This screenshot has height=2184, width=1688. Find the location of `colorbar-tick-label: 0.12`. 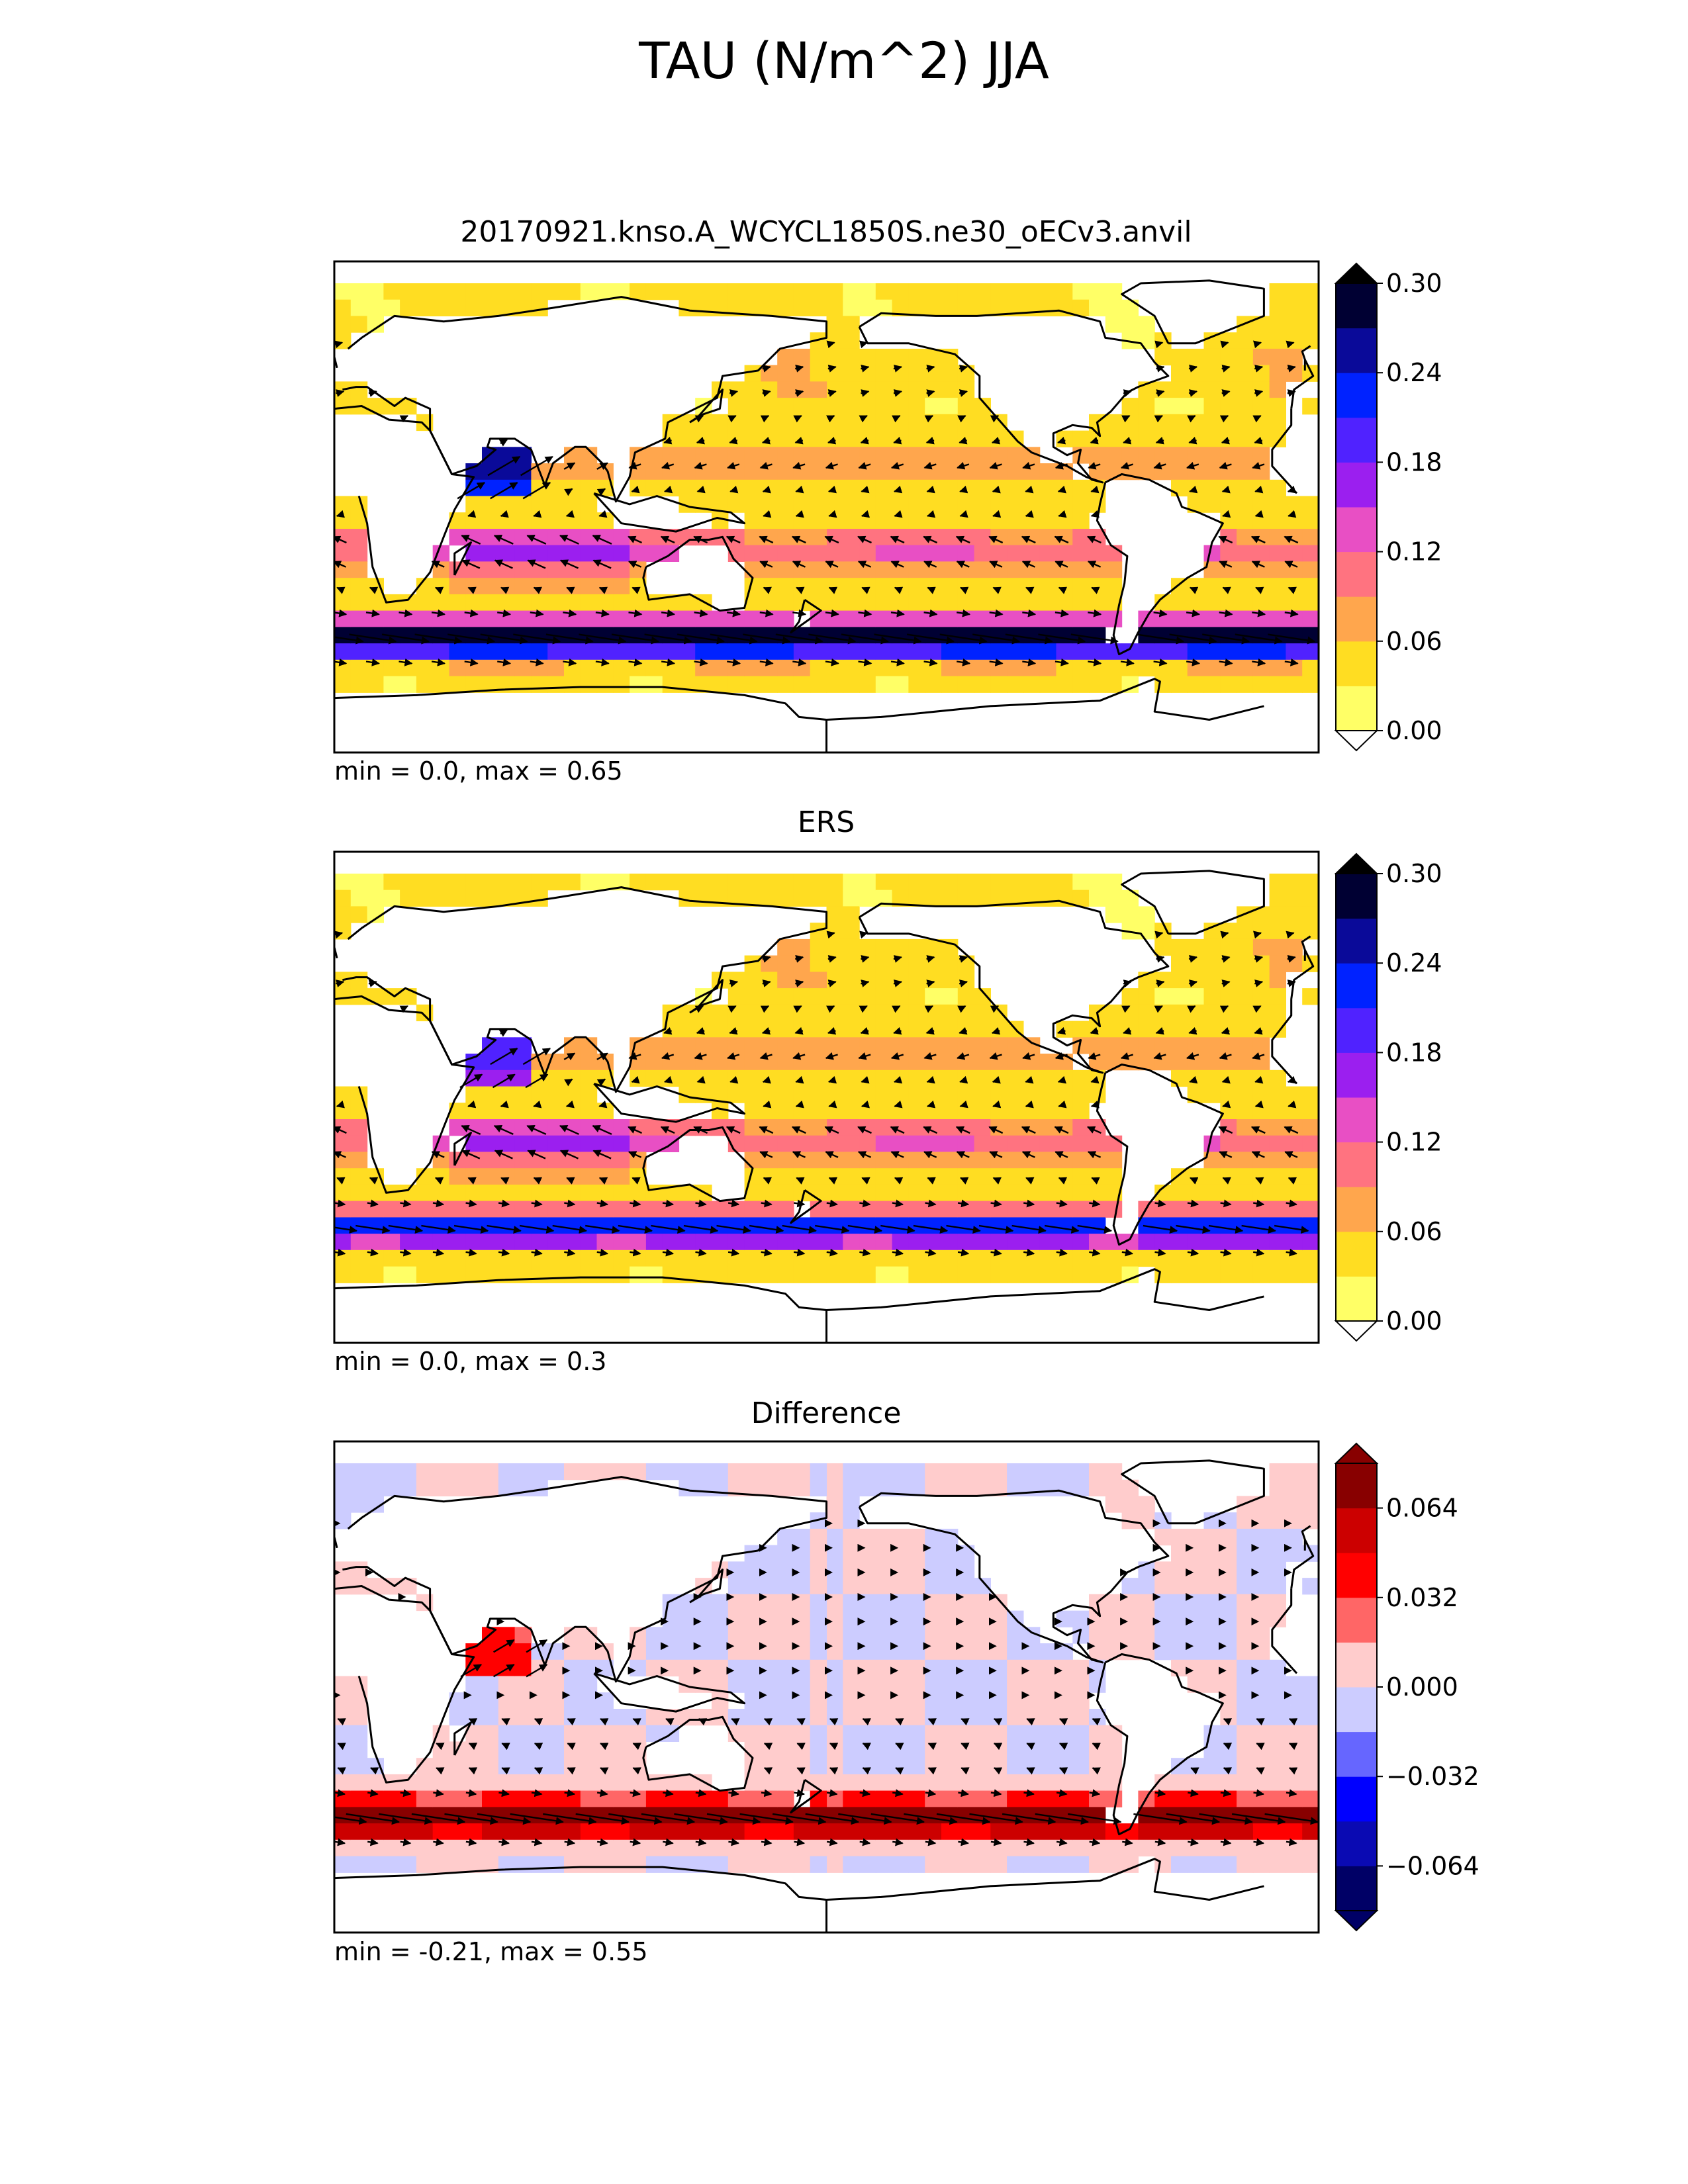

colorbar-tick-label: 0.12 is located at coordinates (1414, 1142).